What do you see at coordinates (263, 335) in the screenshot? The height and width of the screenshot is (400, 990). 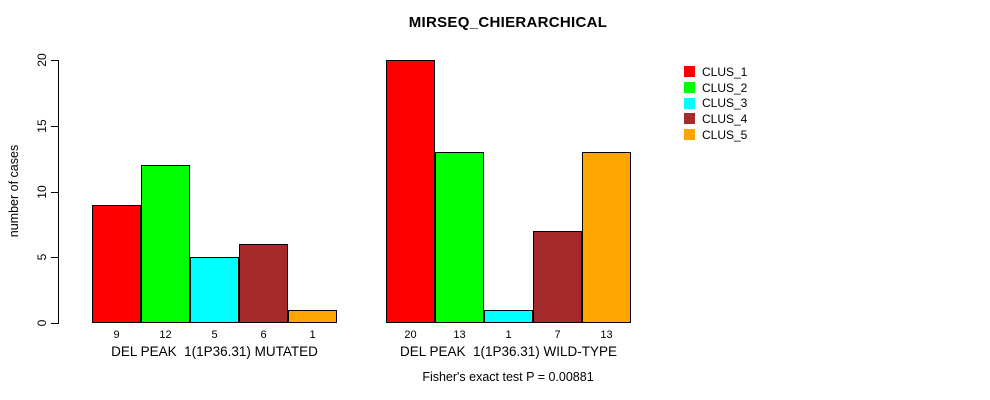 I see `bar-value-label: 6` at bounding box center [263, 335].